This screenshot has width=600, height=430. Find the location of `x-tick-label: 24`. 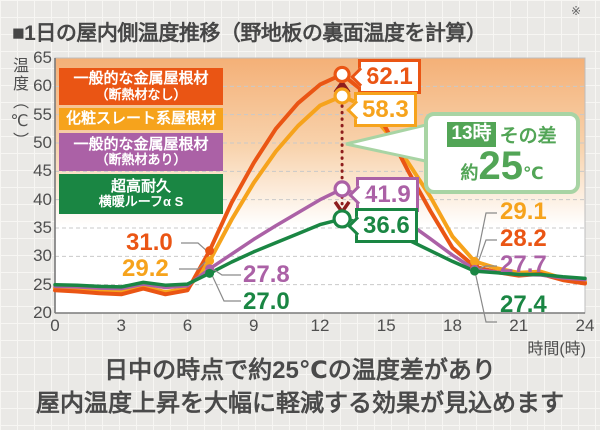

x-tick-label: 24 is located at coordinates (585, 325).